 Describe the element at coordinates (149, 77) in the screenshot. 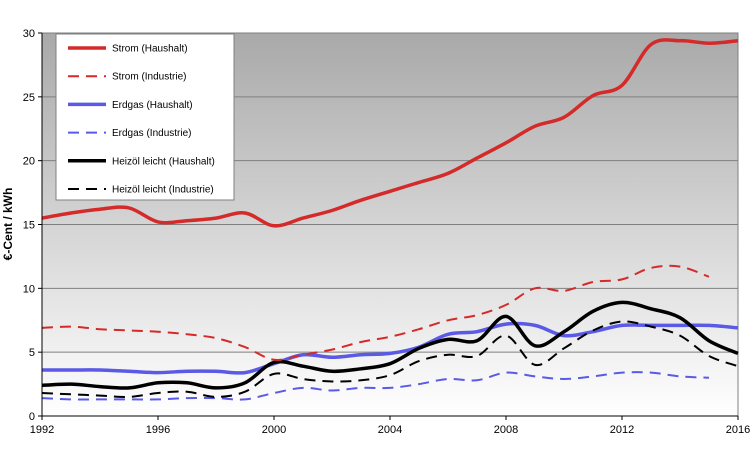

I see `legend-label-strom-industrie: Strom (Industrie)` at that location.